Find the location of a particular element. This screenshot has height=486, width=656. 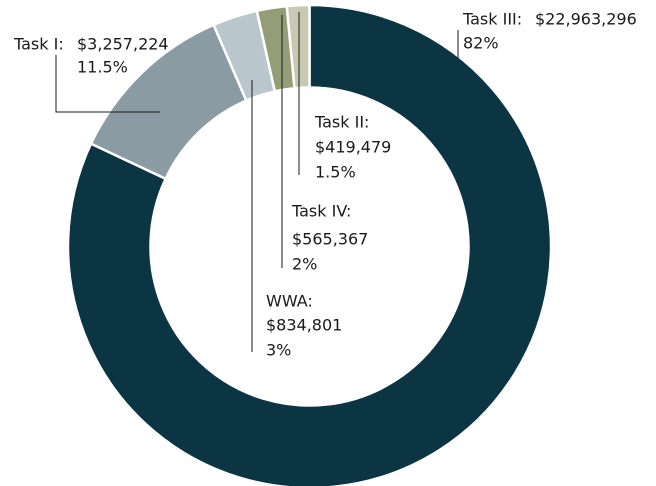

category-label: Task III: is located at coordinates (492, 19).